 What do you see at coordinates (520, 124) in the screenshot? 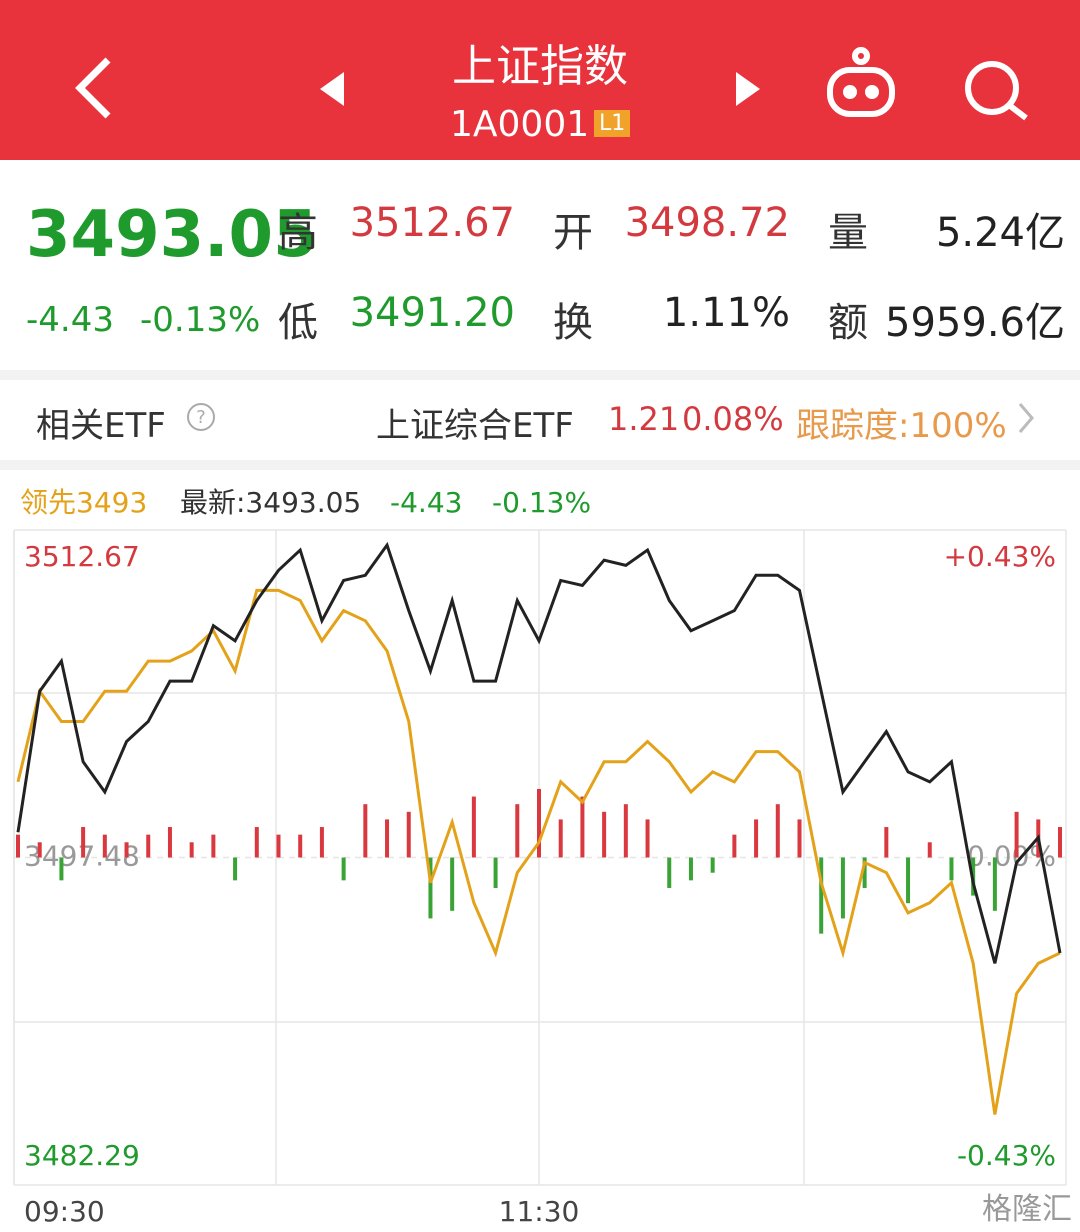
I see `code: 1A0001` at bounding box center [520, 124].